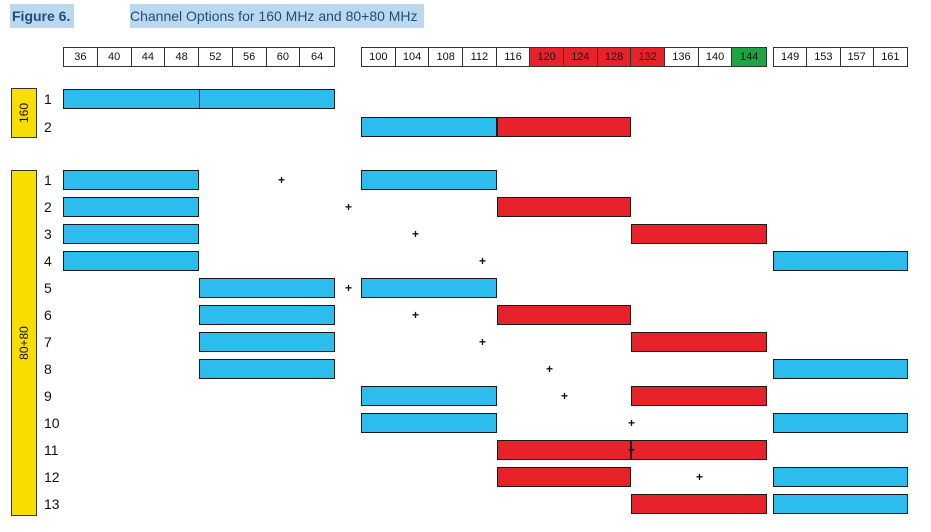 Image resolution: width=931 pixels, height=532 pixels. I want to click on channel-number: 104, so click(413, 57).